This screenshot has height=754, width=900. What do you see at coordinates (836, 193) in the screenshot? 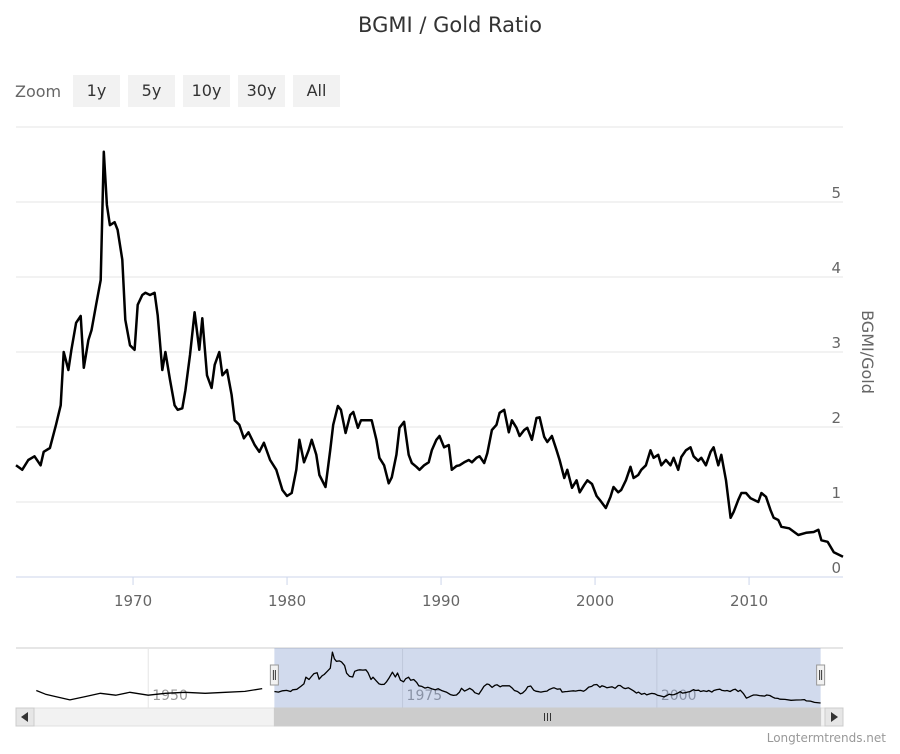
I see `y-tick-label: 5` at bounding box center [836, 193].